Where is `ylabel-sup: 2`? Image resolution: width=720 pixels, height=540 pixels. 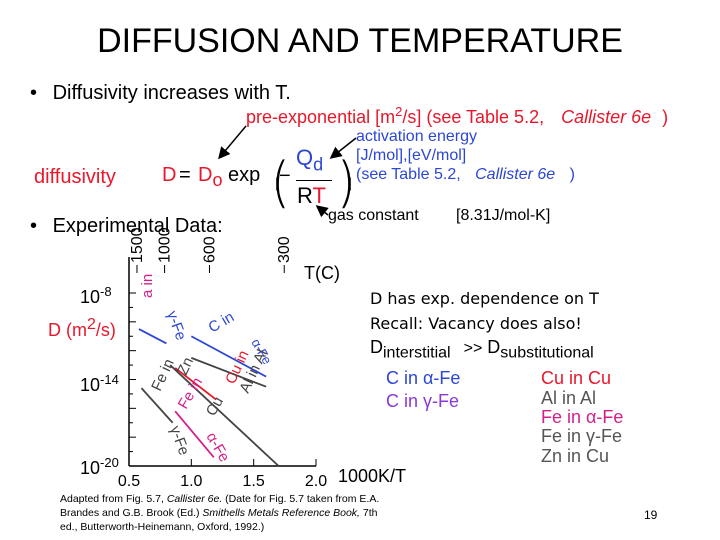 ylabel-sup: 2 is located at coordinates (91, 324).